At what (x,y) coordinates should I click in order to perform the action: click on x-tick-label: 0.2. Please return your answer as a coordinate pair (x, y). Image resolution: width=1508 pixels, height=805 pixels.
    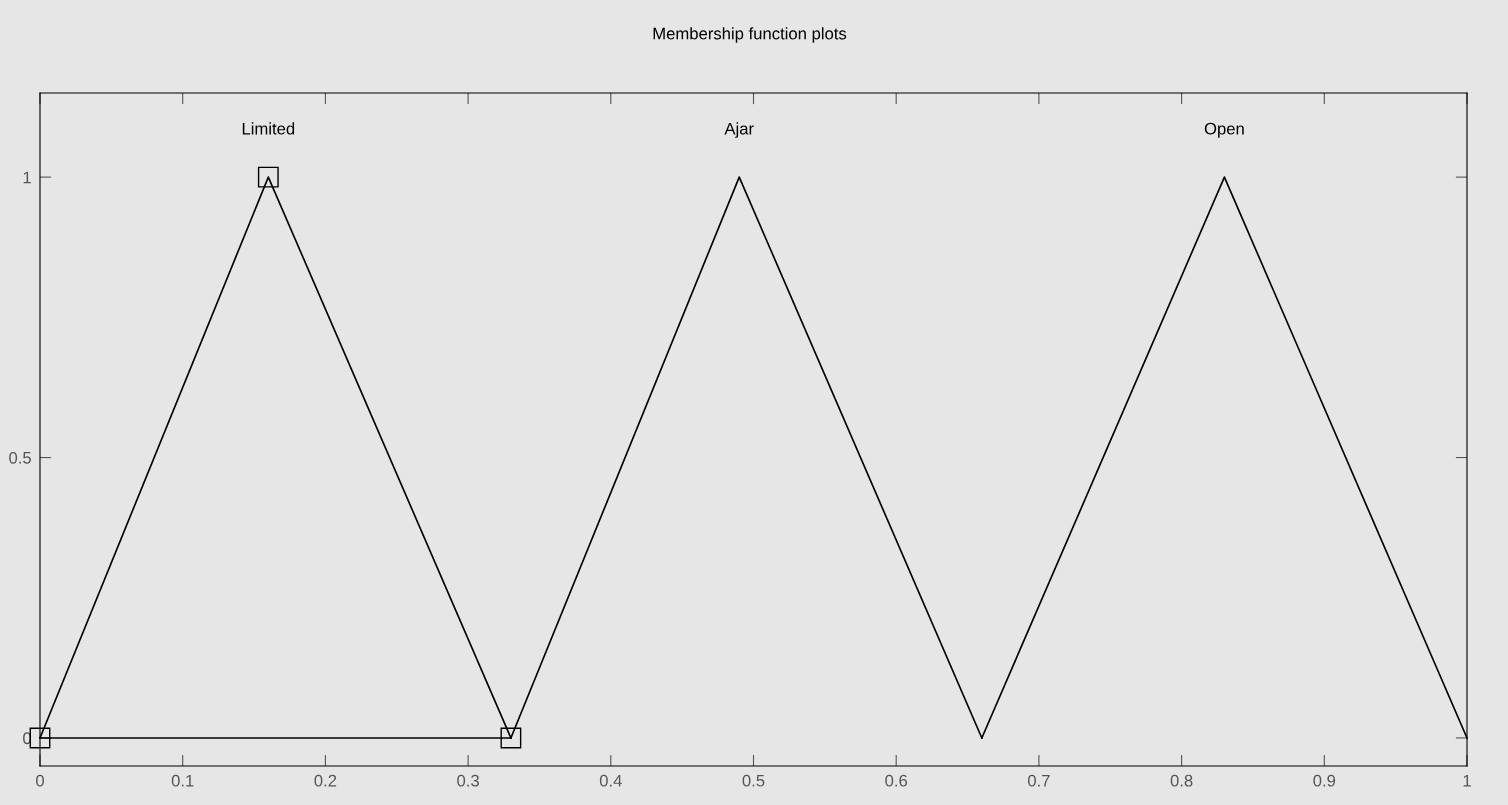
    Looking at the image, I should click on (325, 780).